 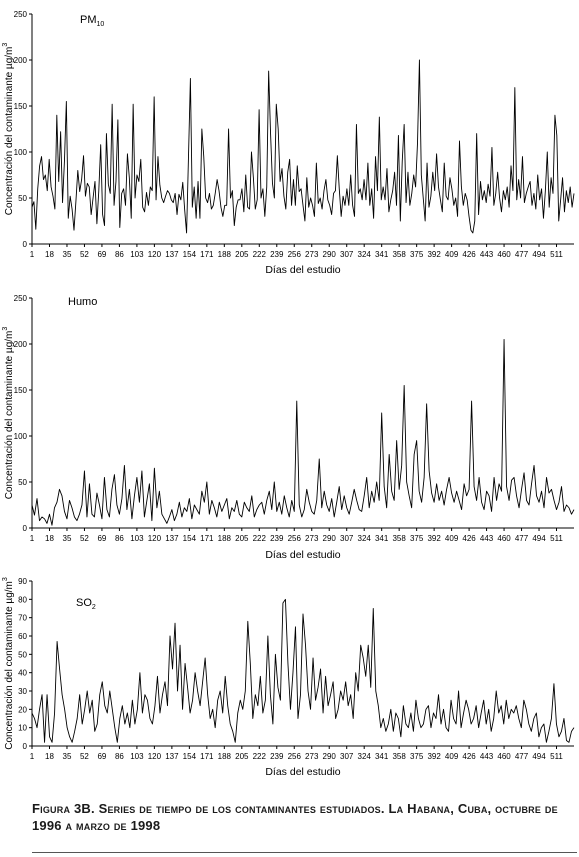 What do you see at coordinates (22, 636) in the screenshot?
I see `y-tick-label: 60` at bounding box center [22, 636].